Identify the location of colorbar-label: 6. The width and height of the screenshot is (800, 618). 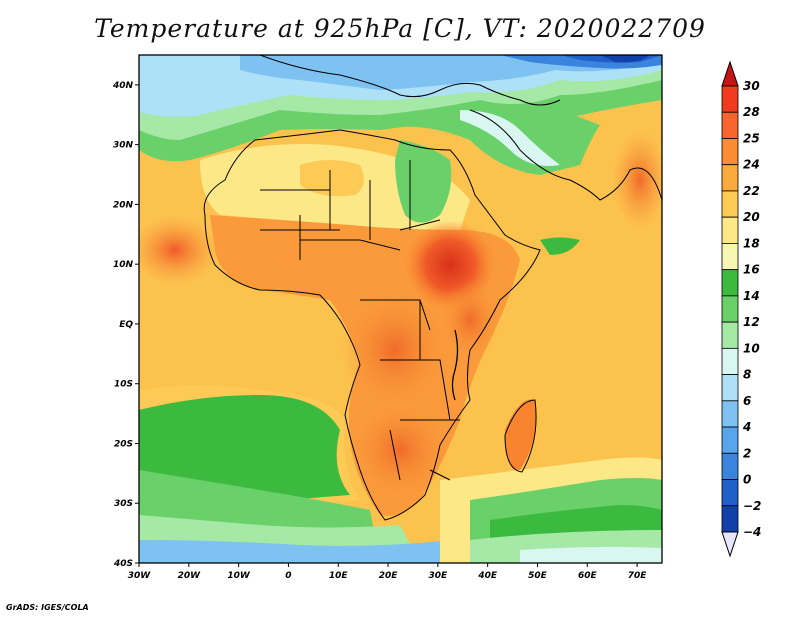
(747, 401).